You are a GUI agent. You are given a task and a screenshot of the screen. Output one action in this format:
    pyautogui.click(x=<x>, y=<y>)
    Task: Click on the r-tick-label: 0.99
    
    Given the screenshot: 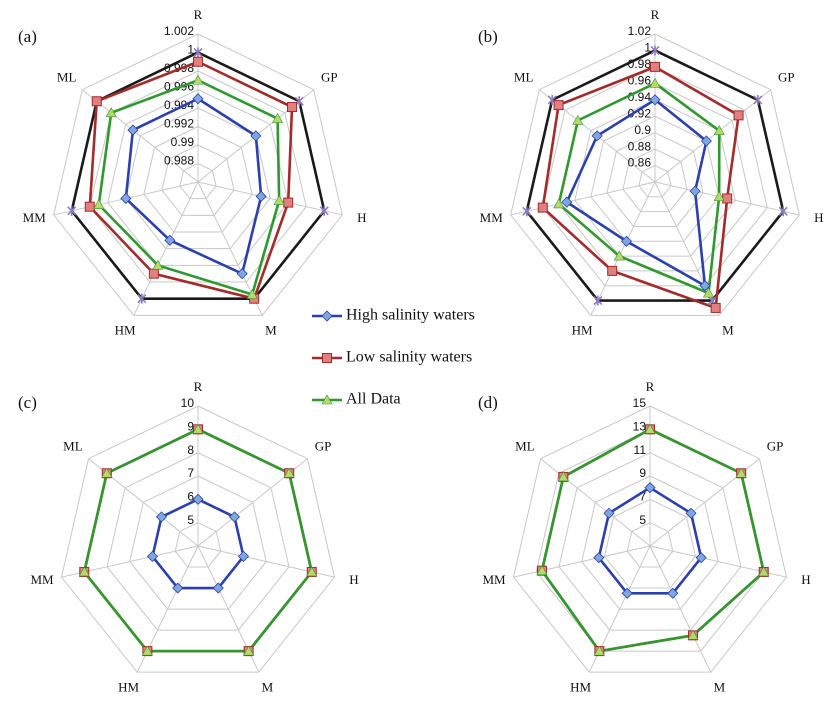 What is the action you would take?
    pyautogui.click(x=183, y=142)
    